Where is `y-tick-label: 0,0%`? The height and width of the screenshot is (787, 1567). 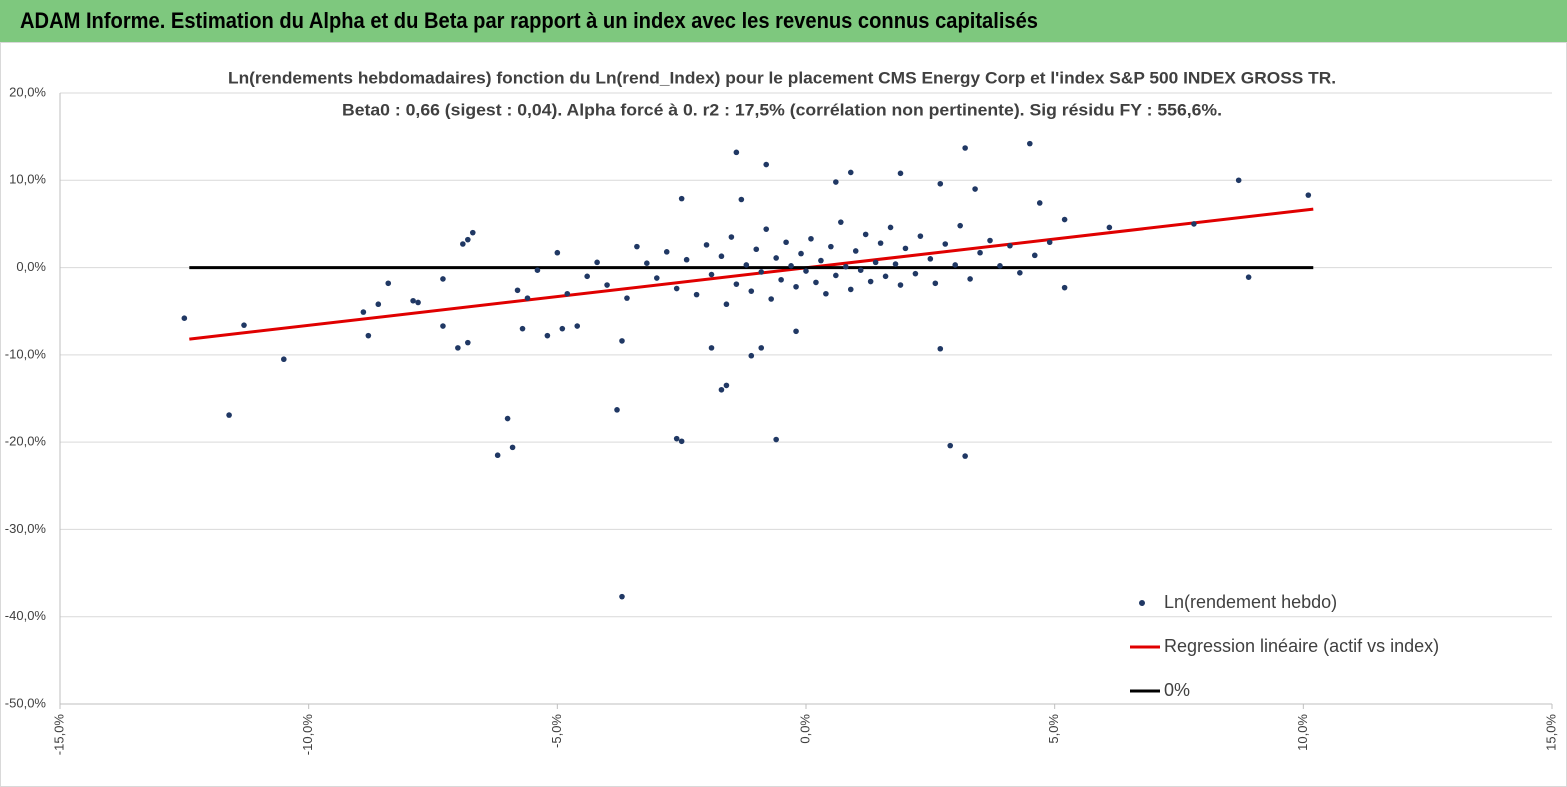
y-tick-label: 0,0% is located at coordinates (31, 266).